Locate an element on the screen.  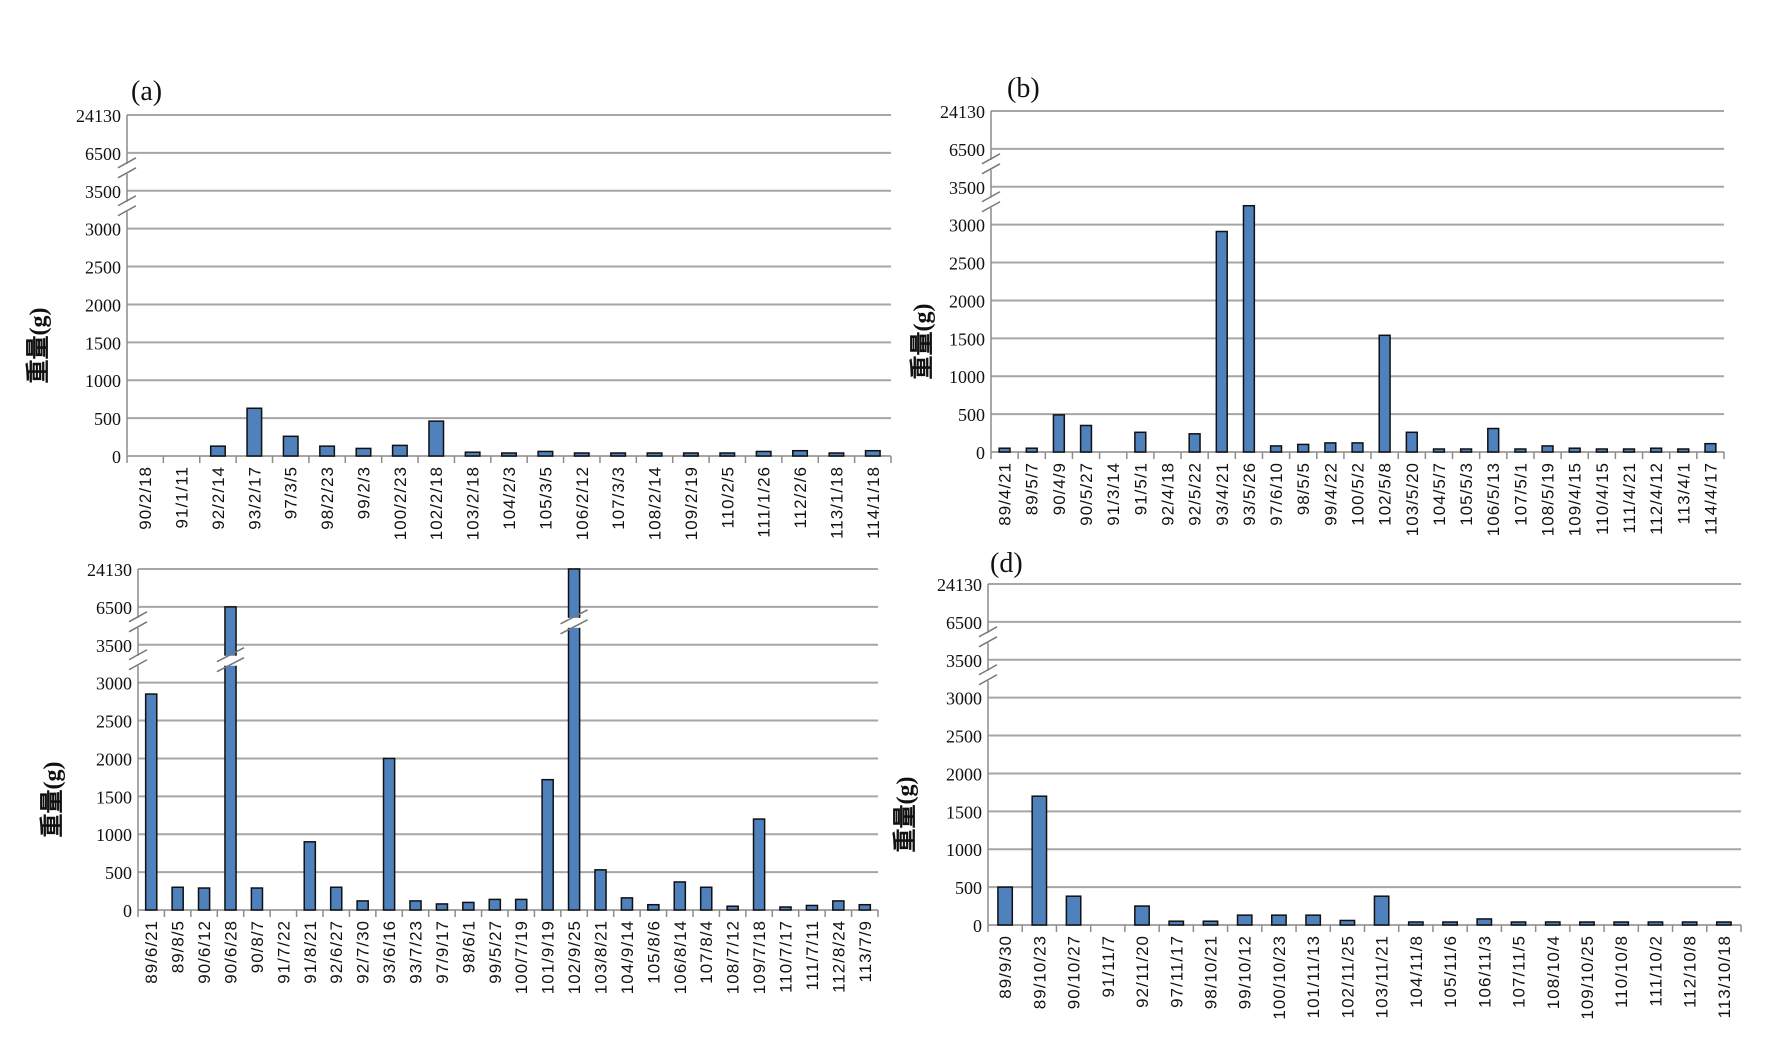
x-tick-label: 97/3/5 is located at coordinates (291, 492).